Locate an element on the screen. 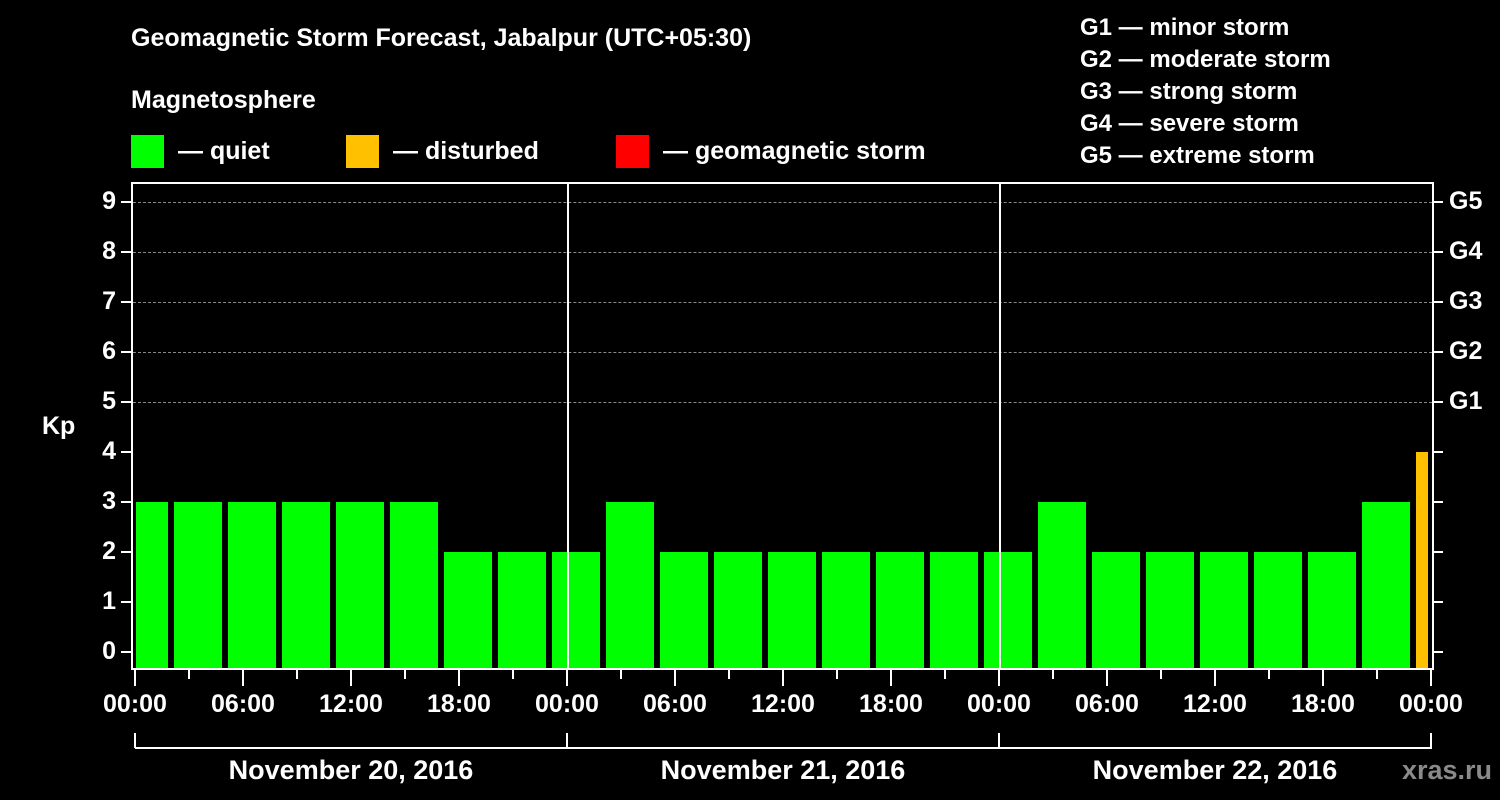 The height and width of the screenshot is (800, 1500). legend-disturbed: — disturbed is located at coordinates (442, 151).